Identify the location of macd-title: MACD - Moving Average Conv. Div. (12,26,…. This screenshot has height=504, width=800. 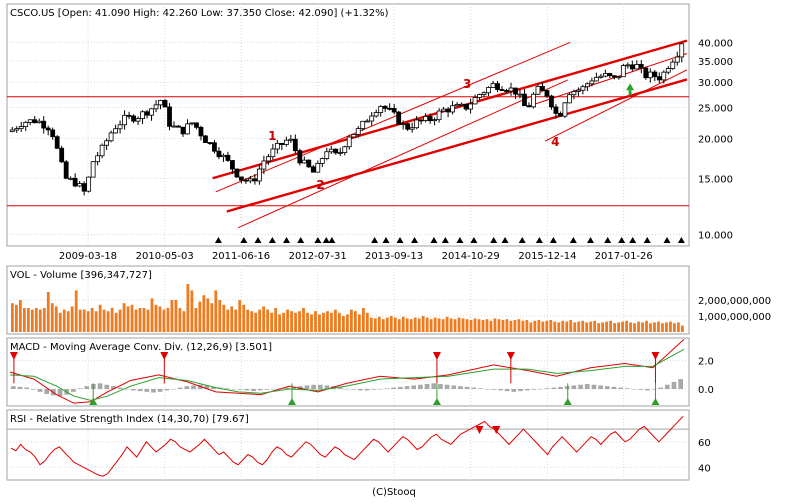
(141, 347).